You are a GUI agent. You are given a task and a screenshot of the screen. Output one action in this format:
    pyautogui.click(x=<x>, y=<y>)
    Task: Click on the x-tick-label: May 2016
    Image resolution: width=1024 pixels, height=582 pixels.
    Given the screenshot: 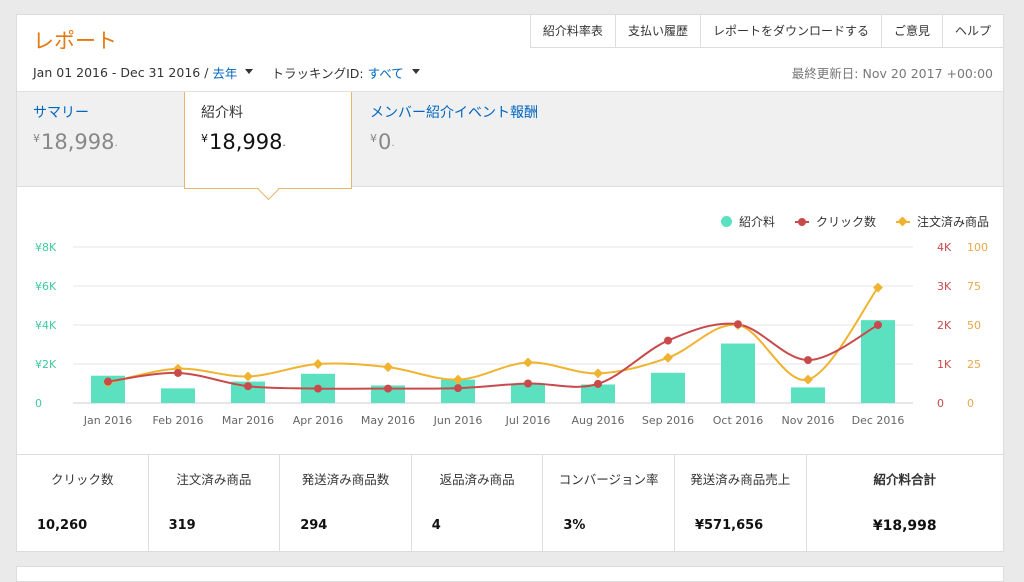 What is the action you would take?
    pyautogui.click(x=388, y=420)
    